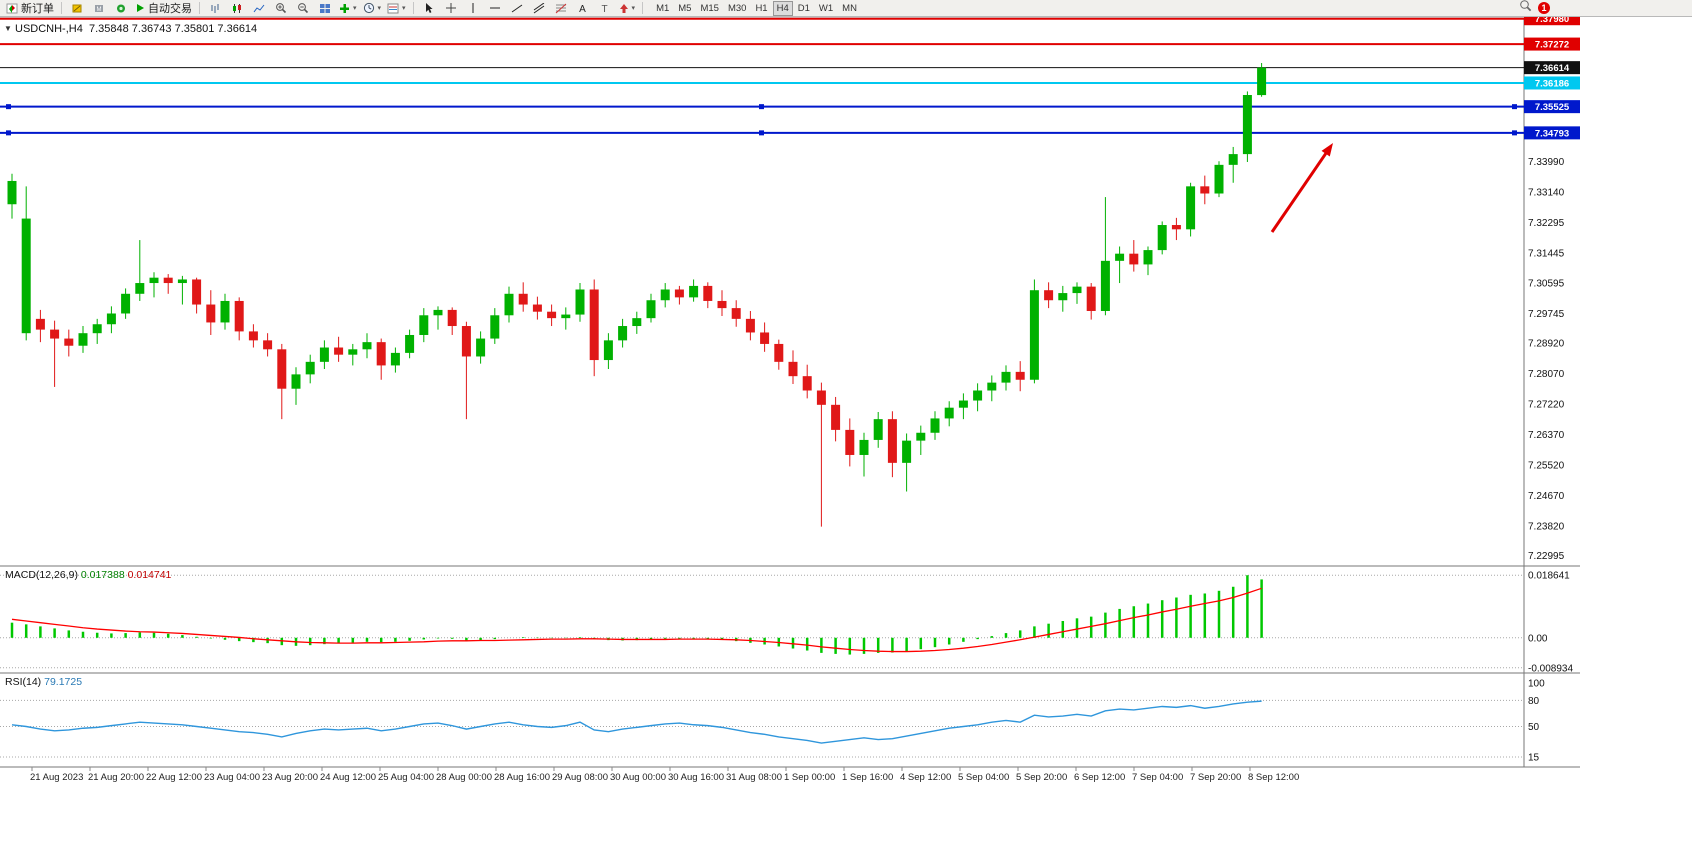 The image size is (1692, 850). What do you see at coordinates (121, 8) in the screenshot?
I see `community-button` at bounding box center [121, 8].